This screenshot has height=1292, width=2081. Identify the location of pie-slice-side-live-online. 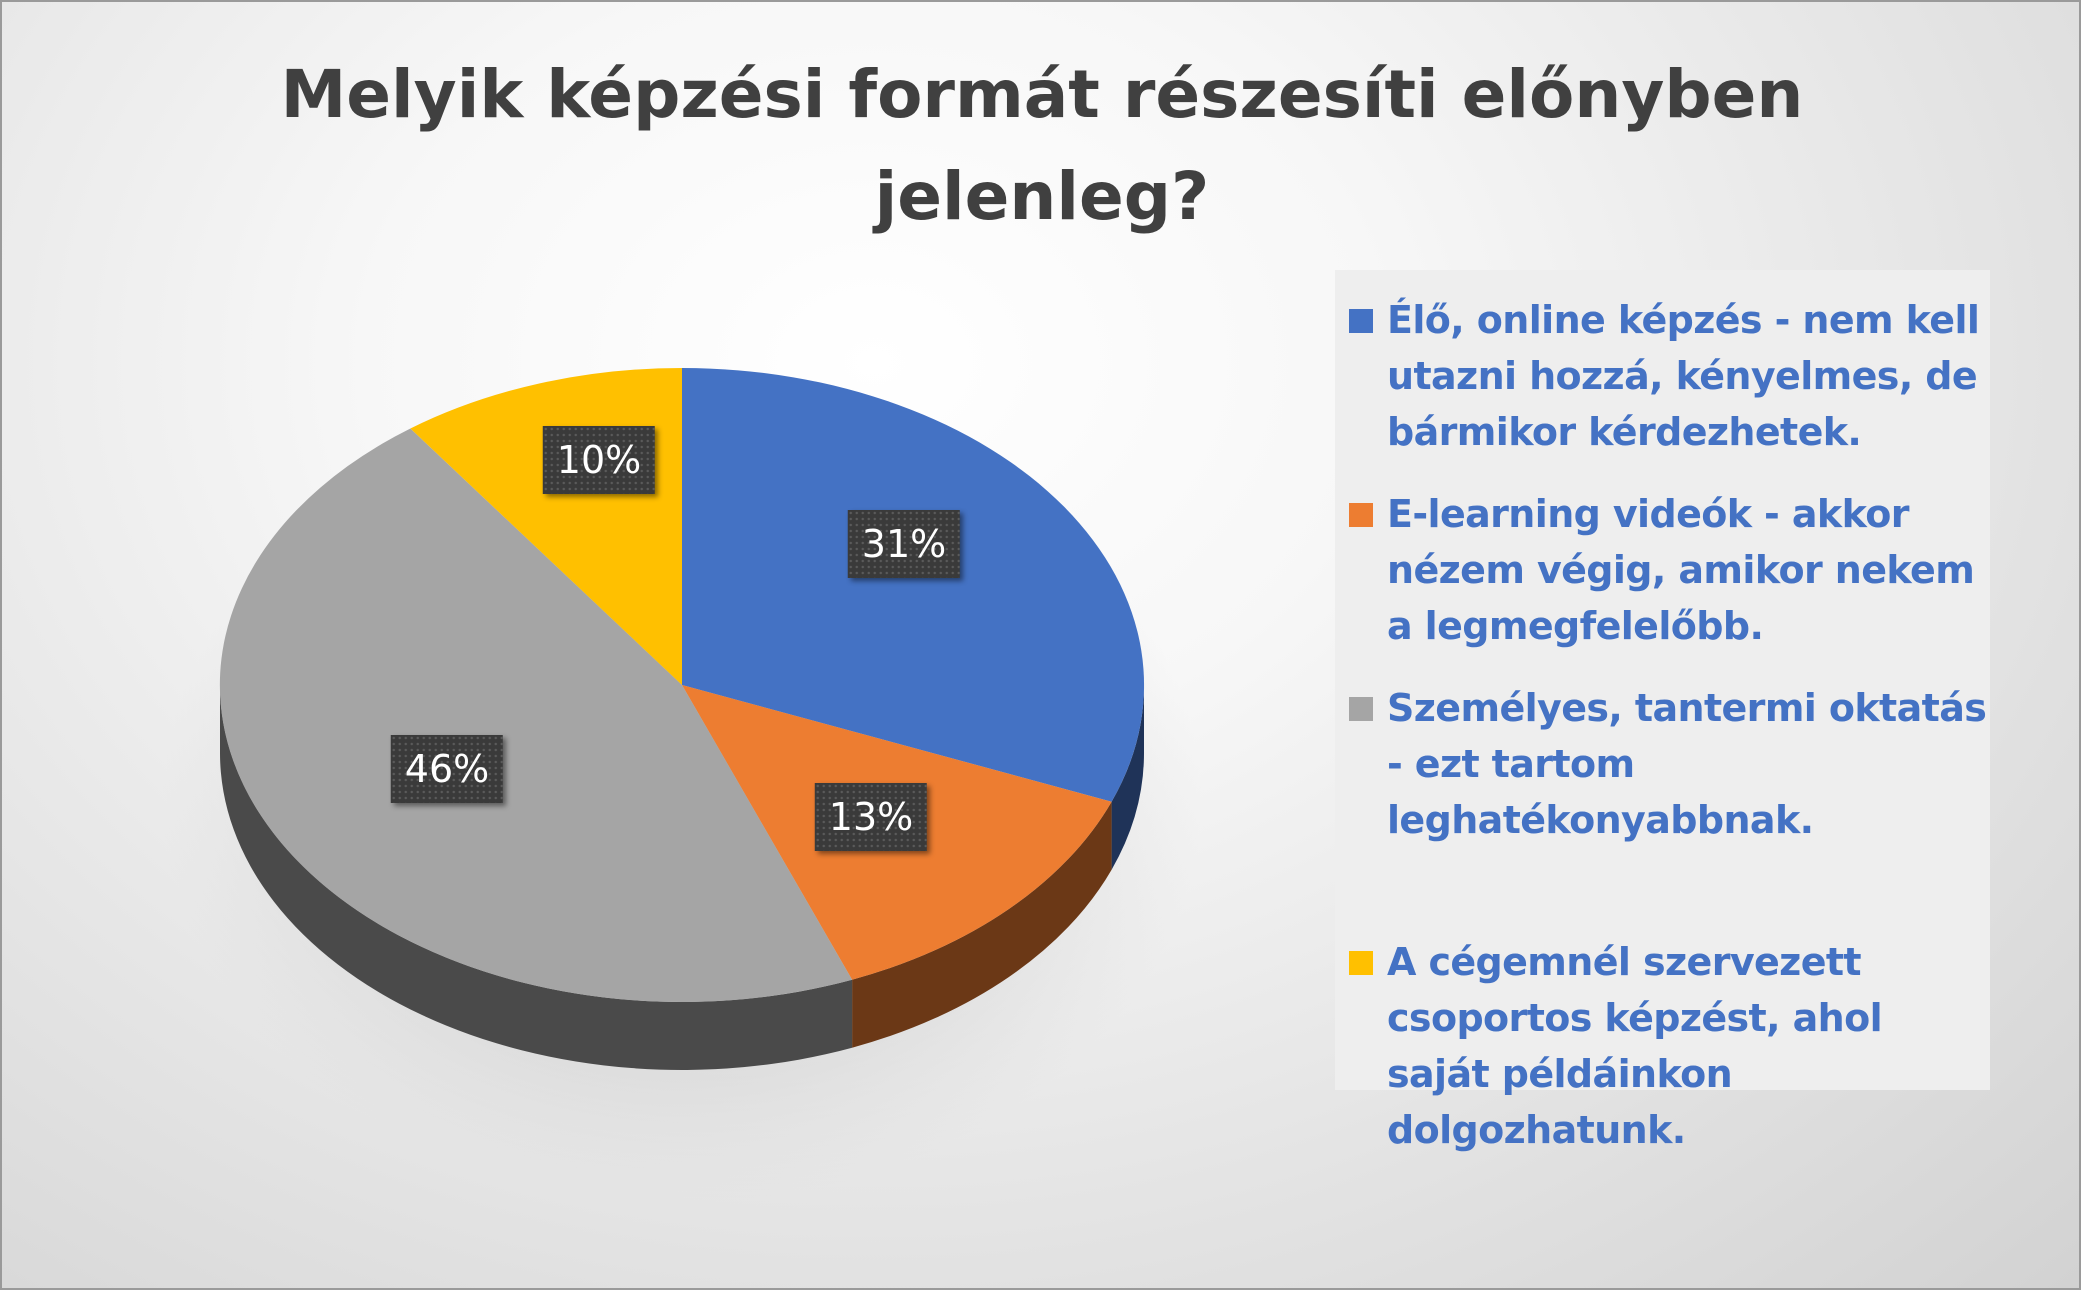
(1127, 777).